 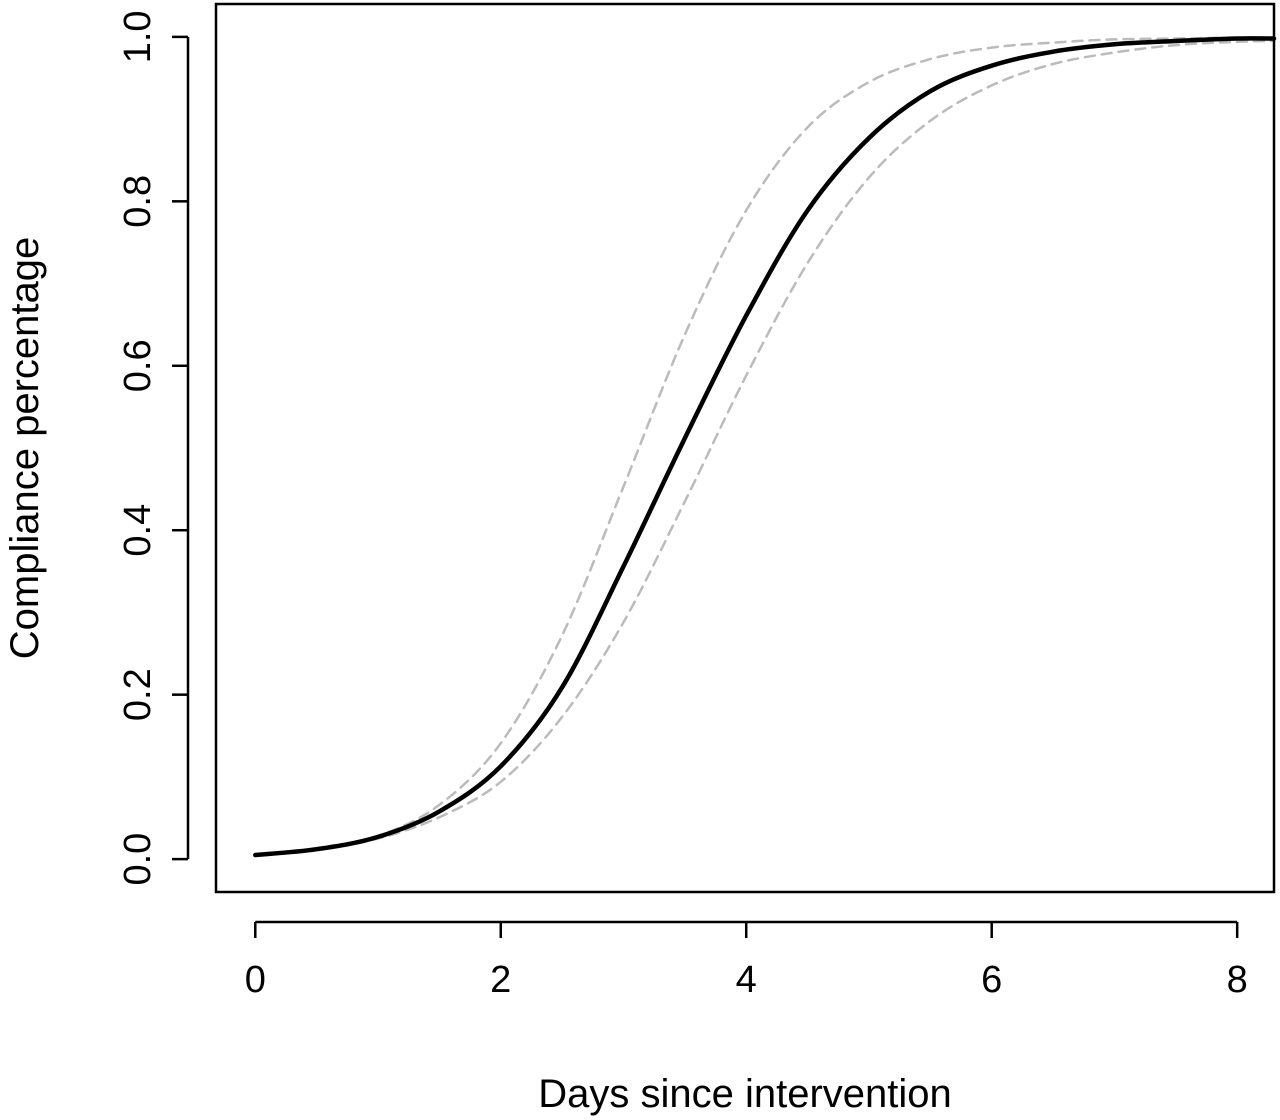 What do you see at coordinates (746, 980) in the screenshot?
I see `x-tick-label: 4` at bounding box center [746, 980].